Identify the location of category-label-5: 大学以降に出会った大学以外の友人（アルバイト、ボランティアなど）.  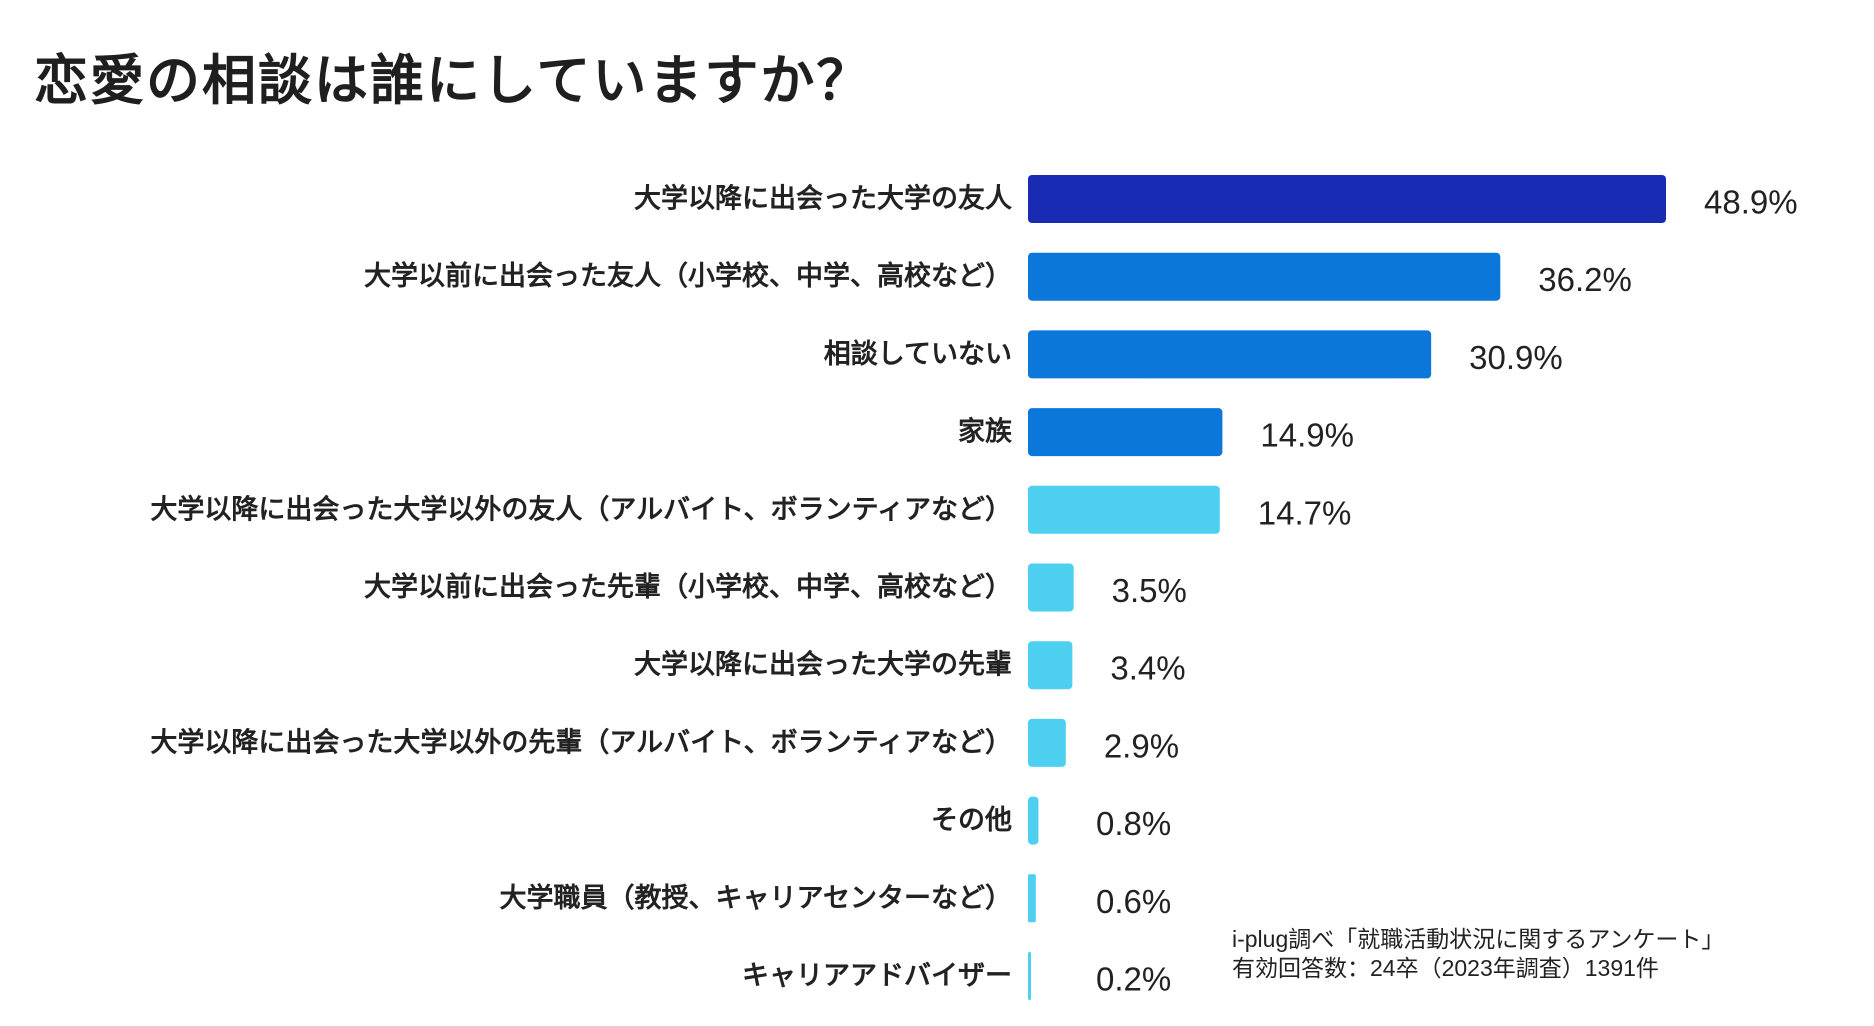
(581, 509).